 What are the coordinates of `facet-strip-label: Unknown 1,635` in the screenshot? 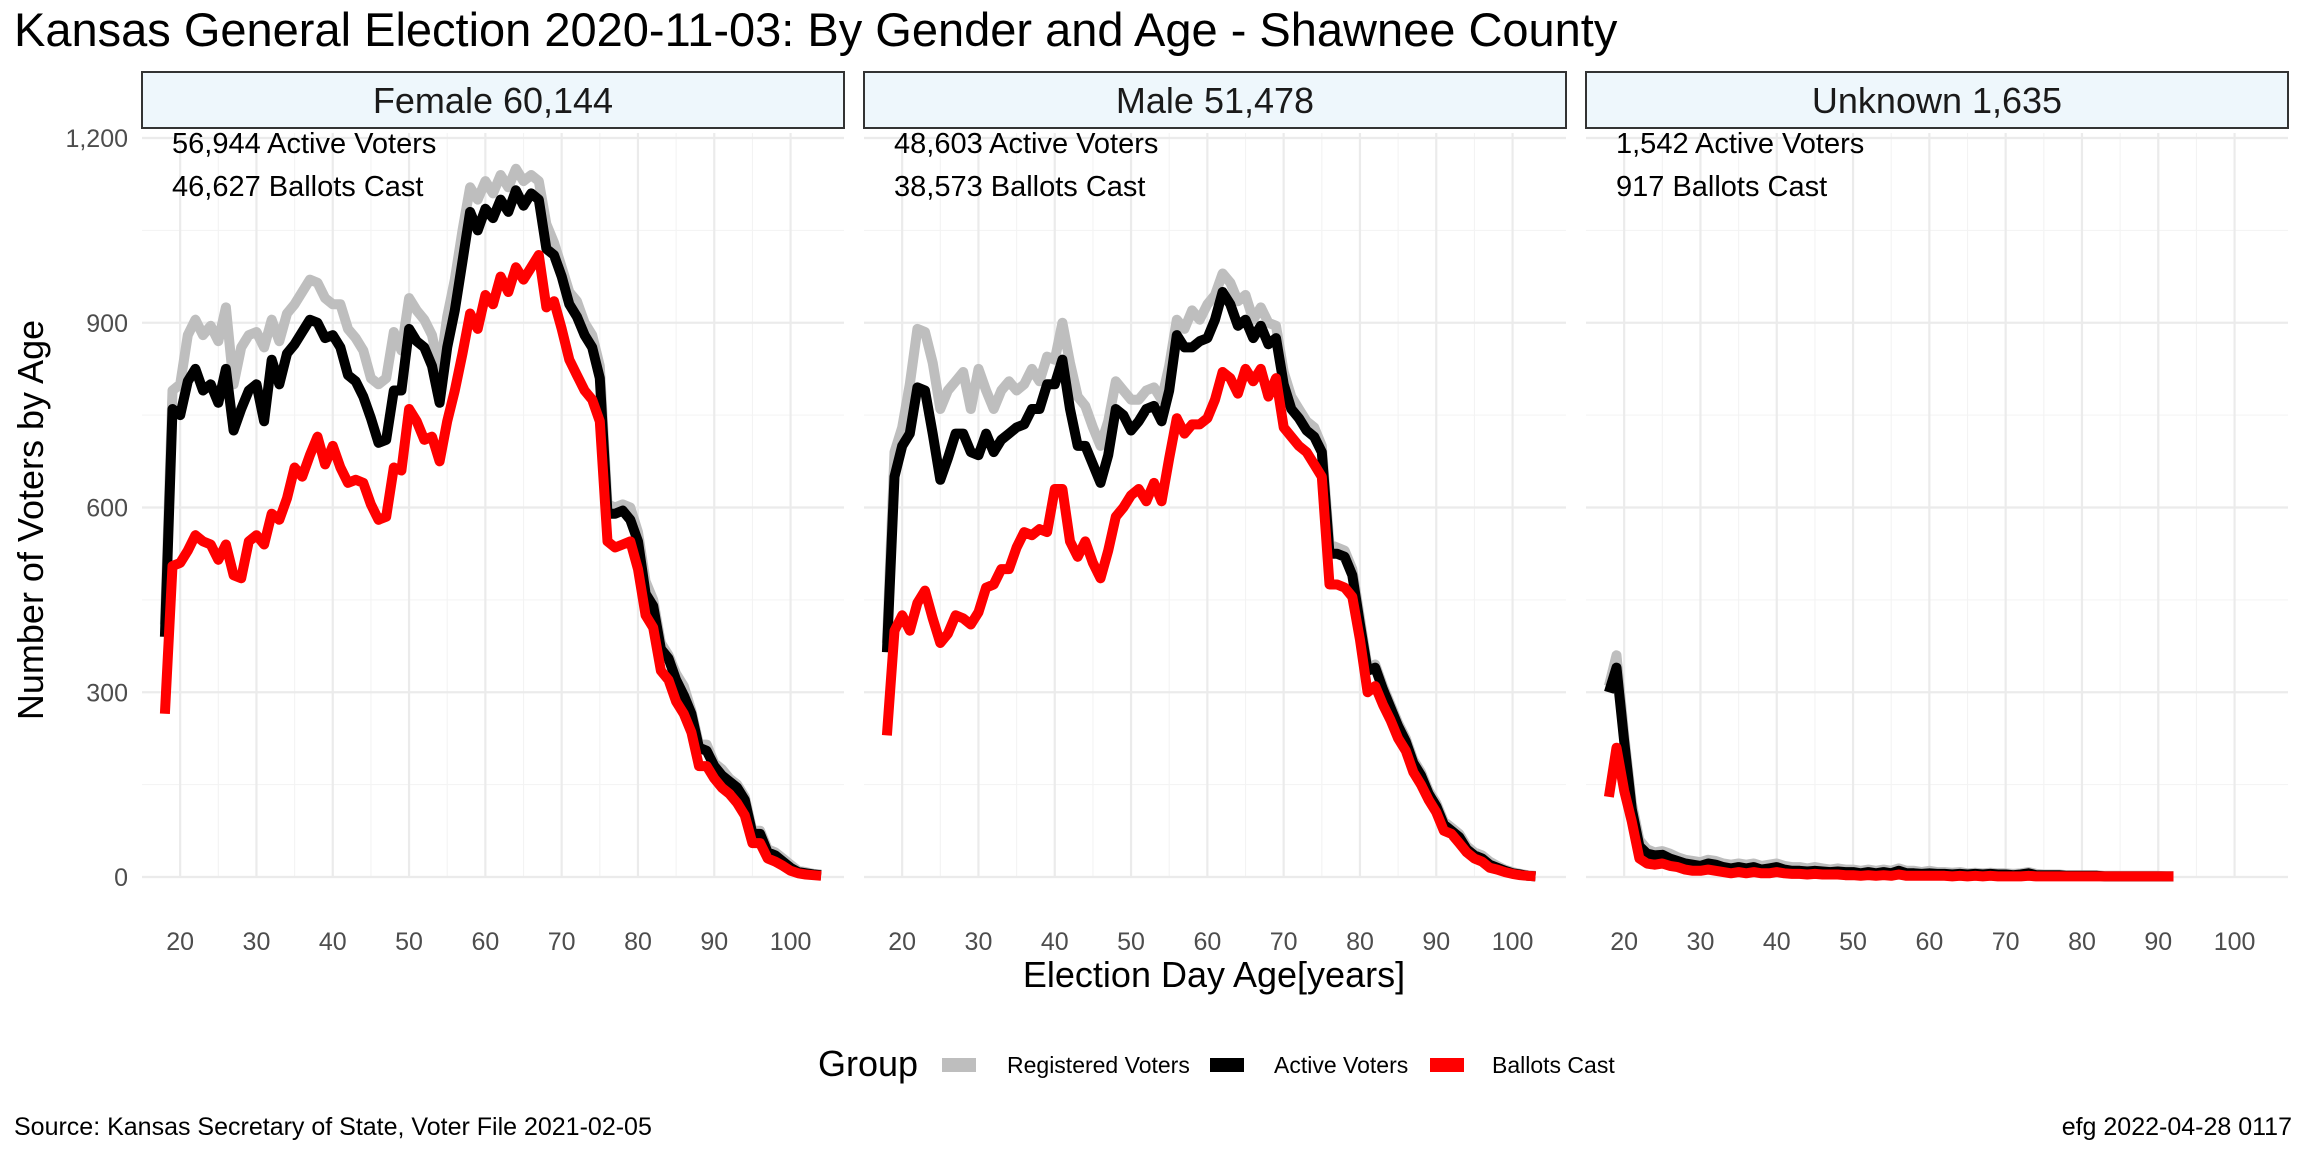 It's located at (1937, 100).